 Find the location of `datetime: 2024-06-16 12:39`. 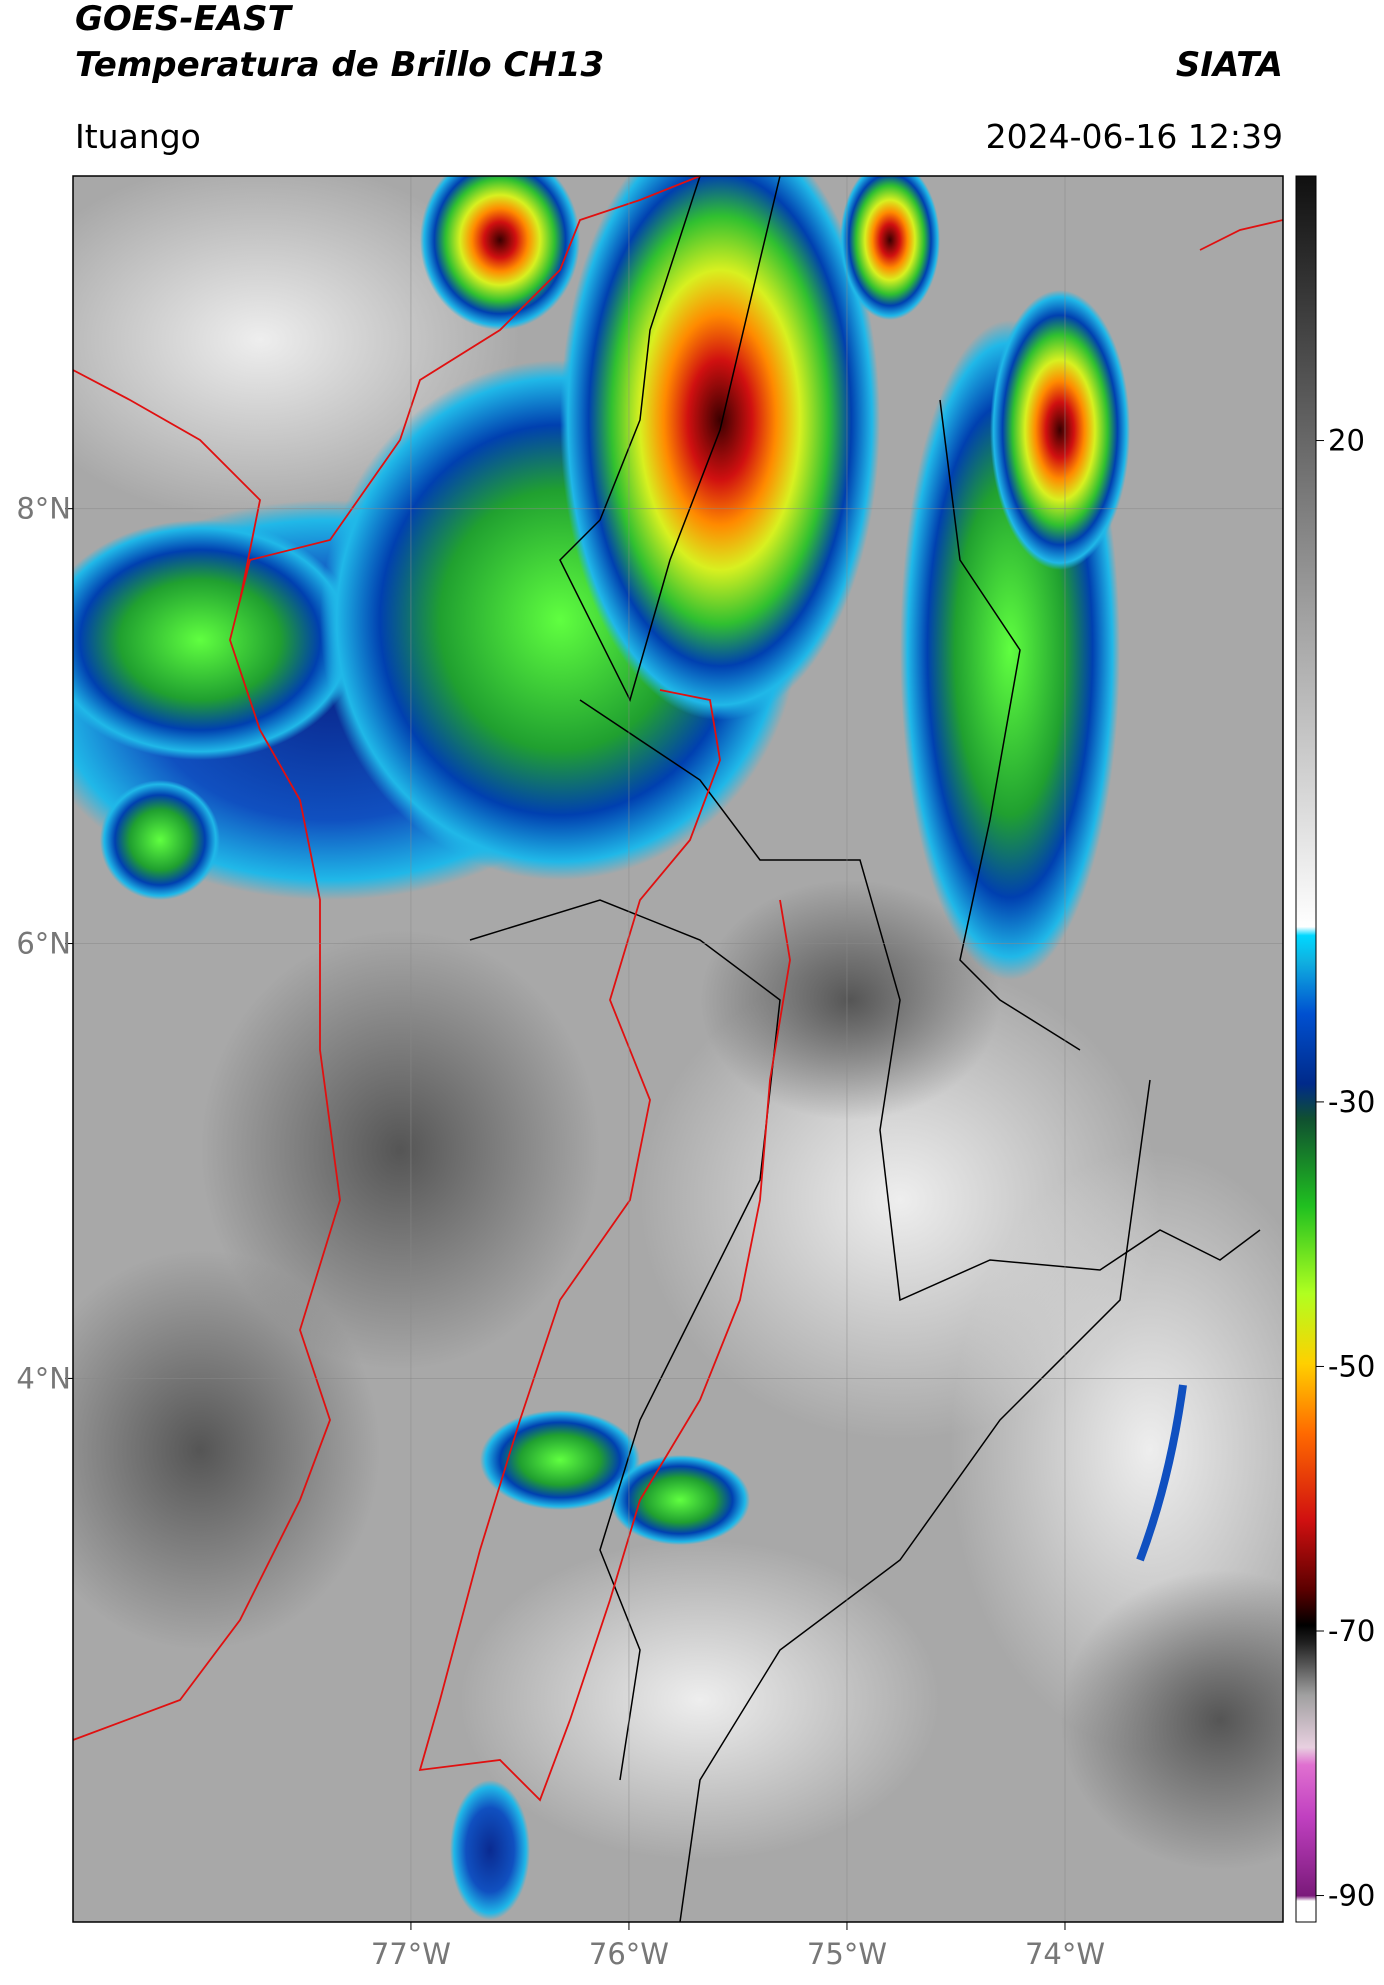

datetime: 2024-06-16 12:39 is located at coordinates (1134, 136).